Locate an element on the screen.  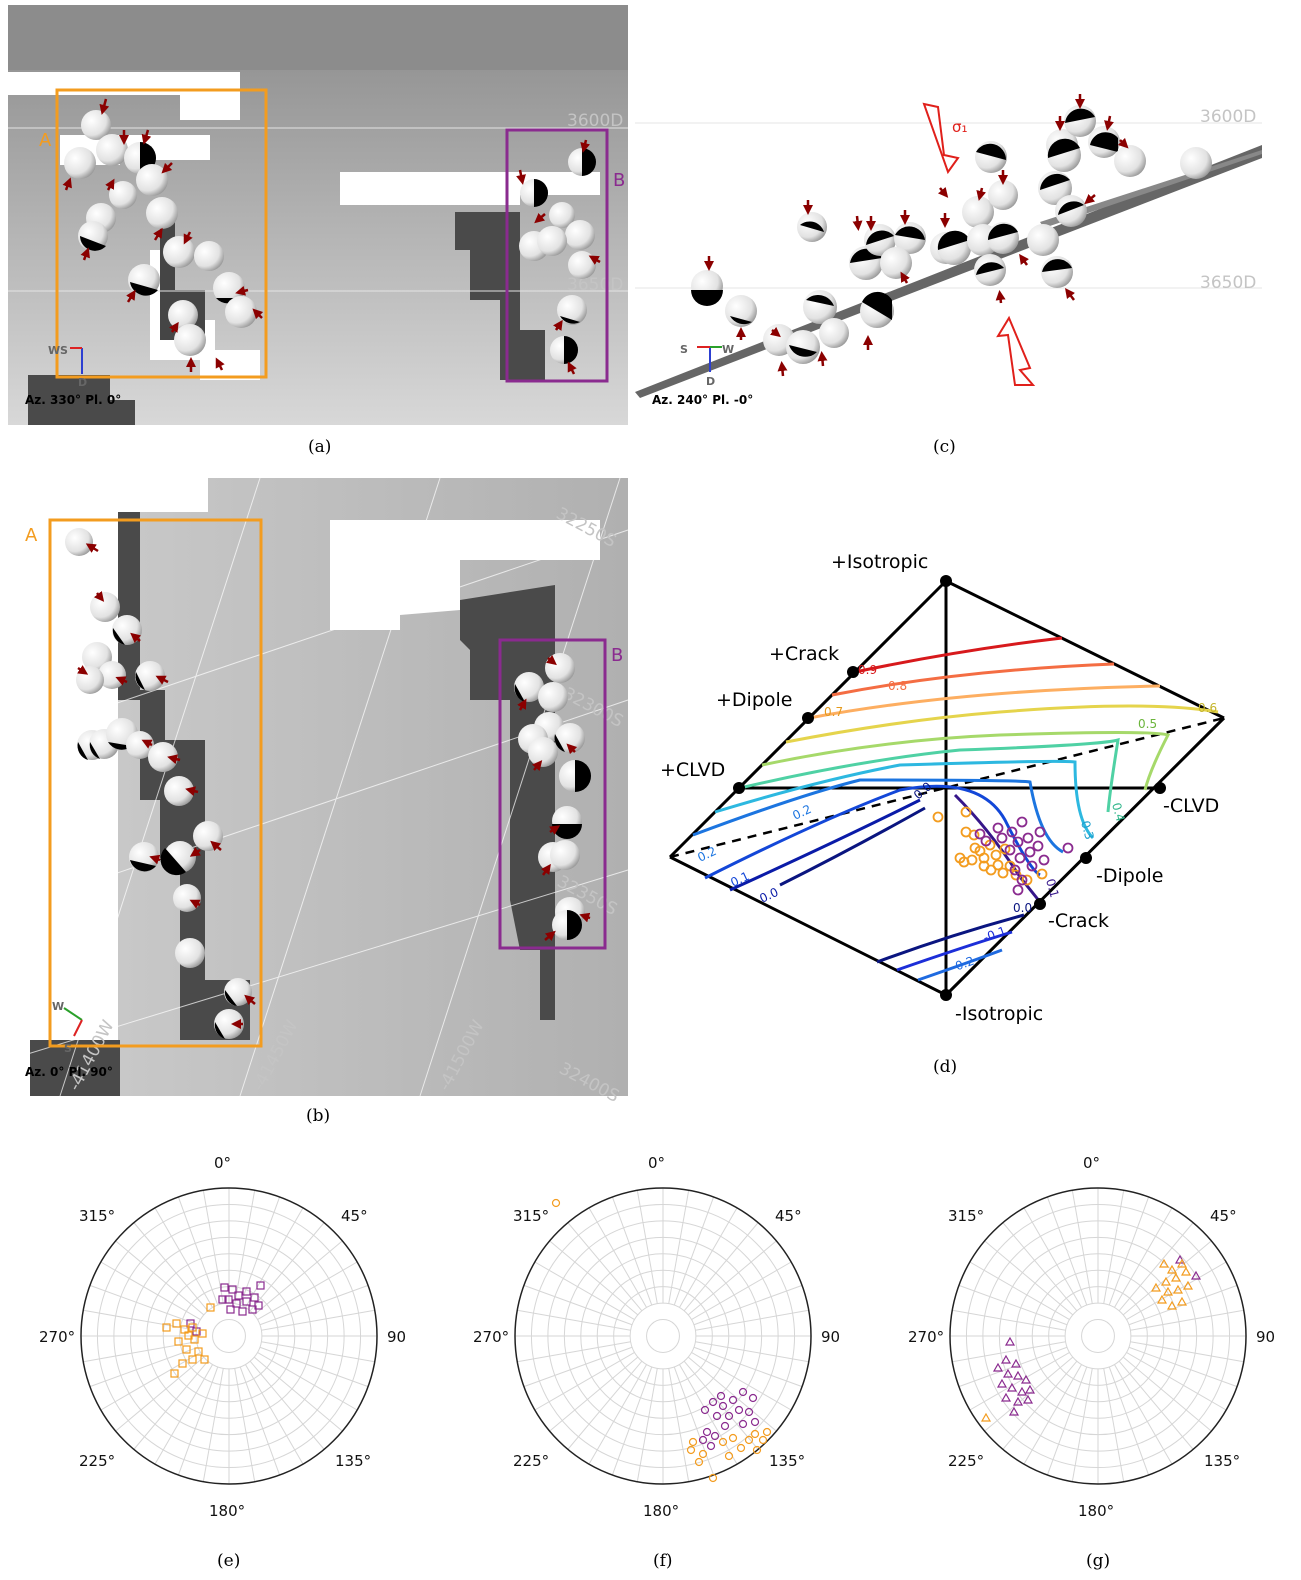
stereonet-points-g is located at coordinates (1091, 1338).